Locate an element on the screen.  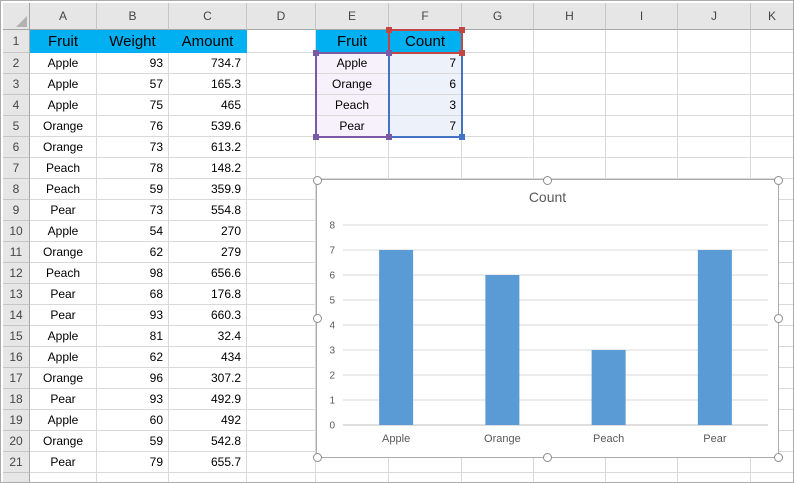
cell-C1: Amount is located at coordinates (208, 41).